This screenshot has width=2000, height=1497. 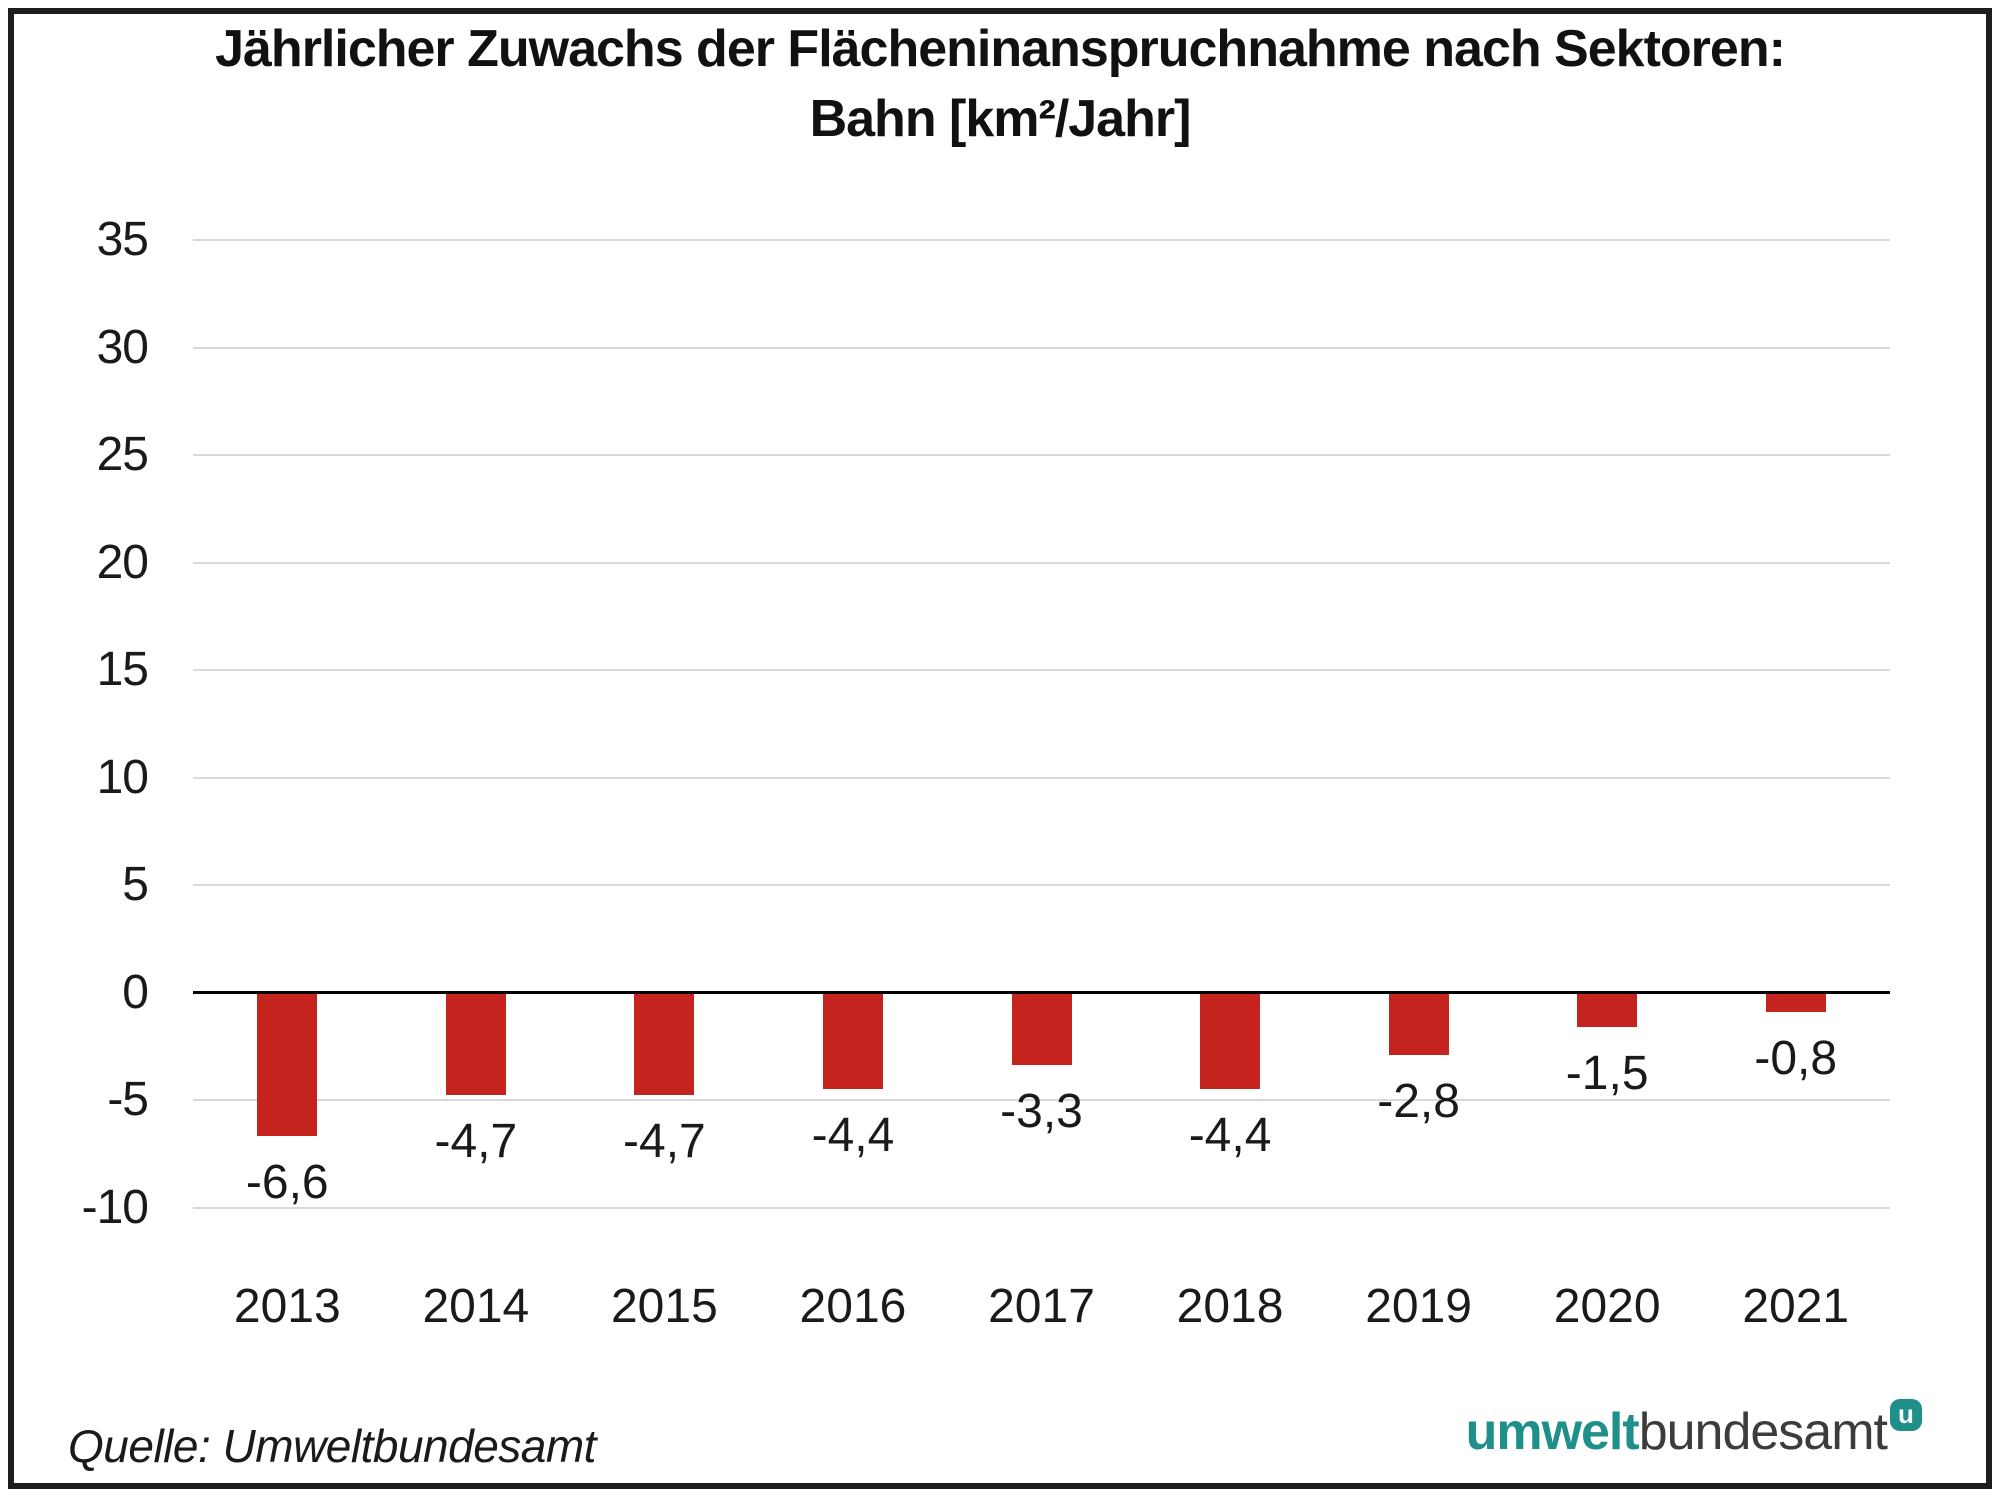 What do you see at coordinates (287, 1306) in the screenshot?
I see `x-tick-label: 2013` at bounding box center [287, 1306].